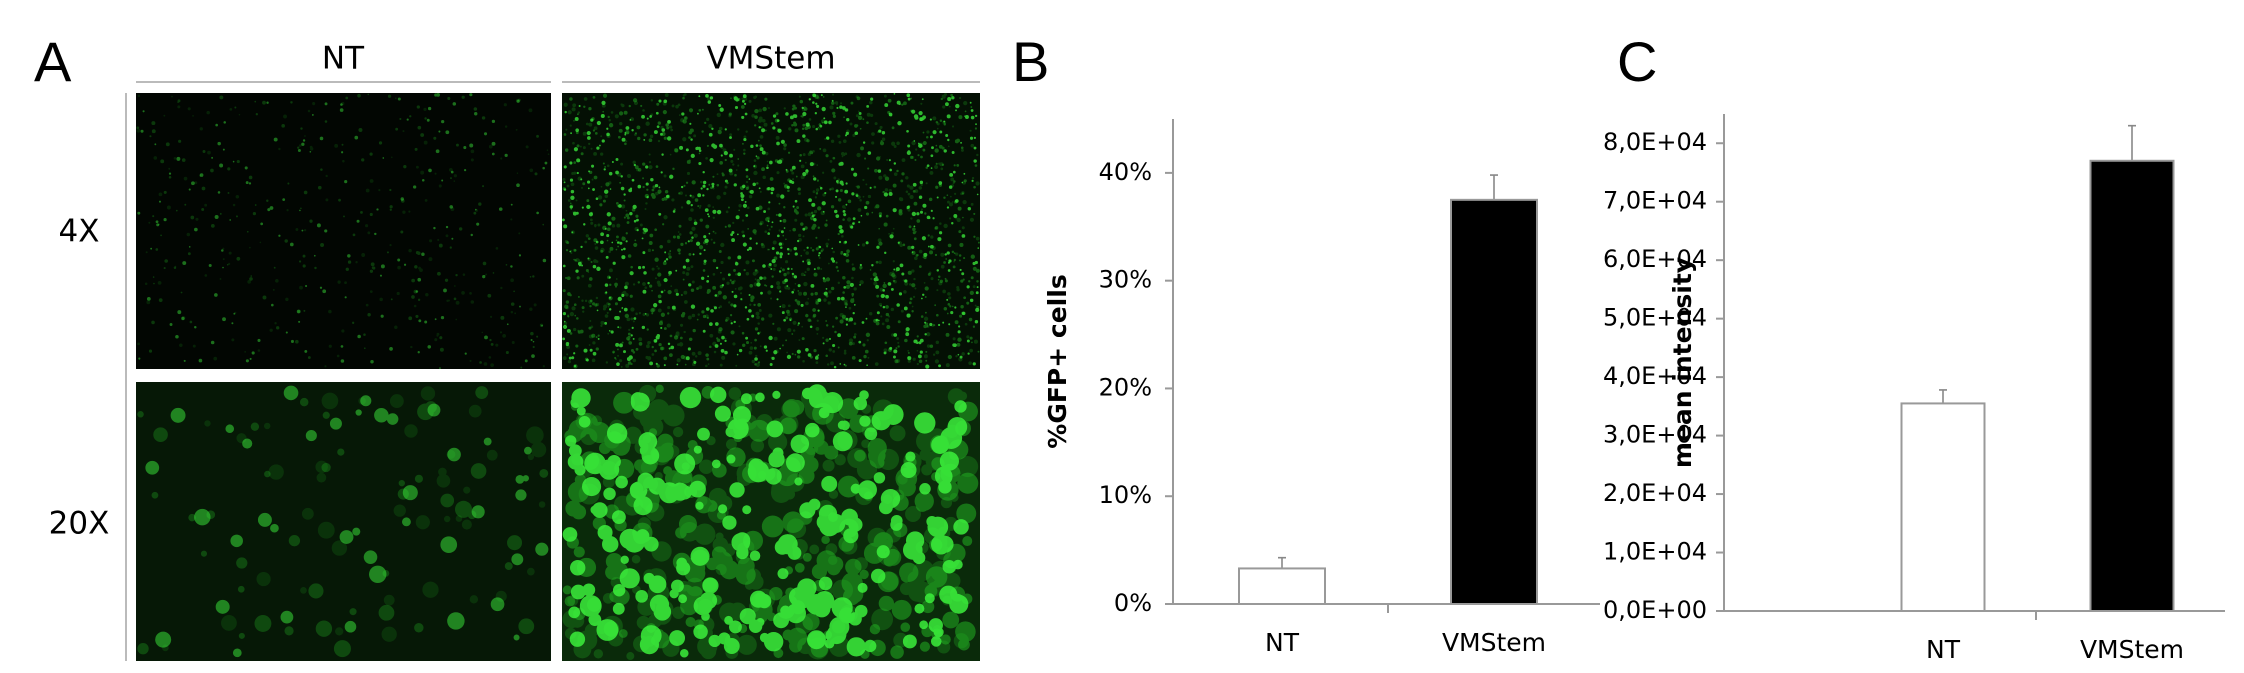 The width and height of the screenshot is (2244, 673). I want to click on y-tick-label: 2,0E+04, so click(1655, 493).